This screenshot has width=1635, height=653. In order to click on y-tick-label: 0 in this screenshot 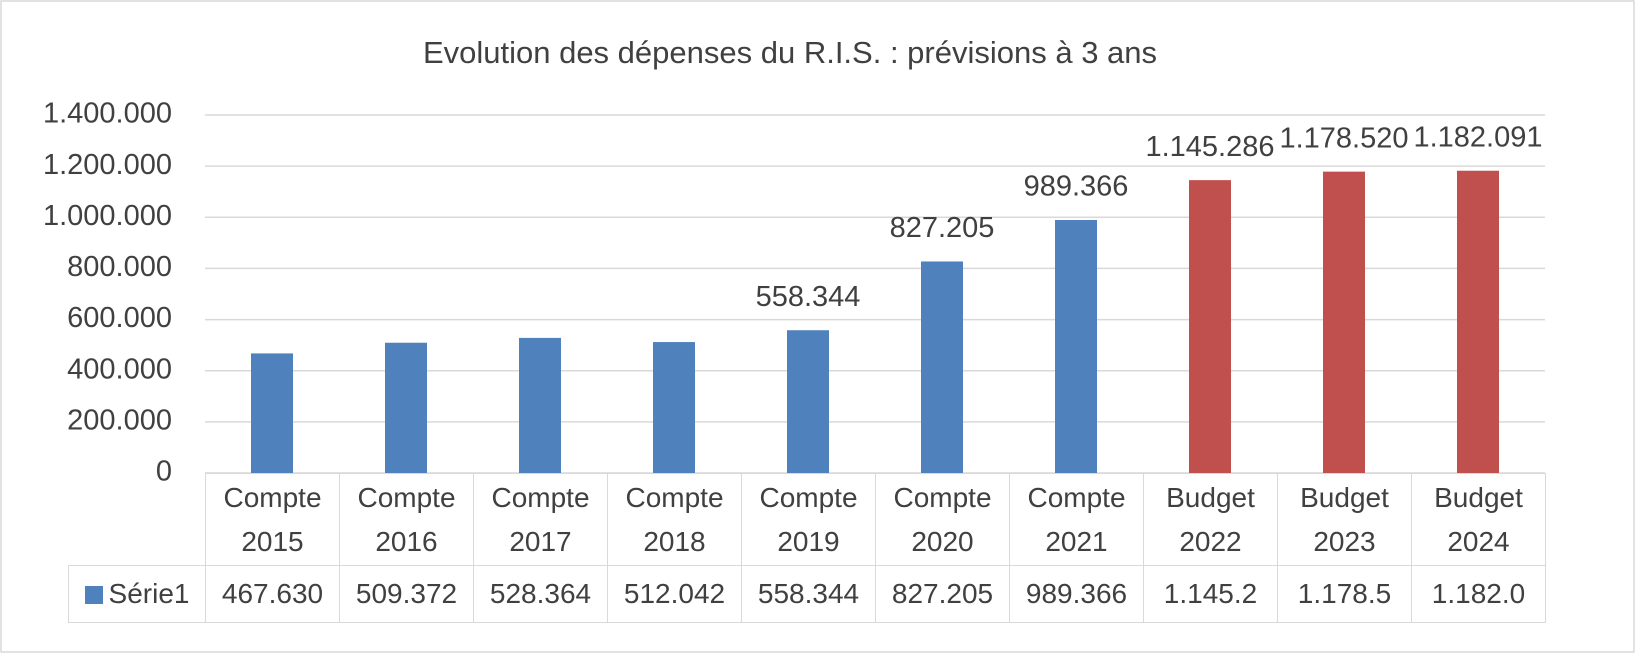, I will do `click(164, 472)`.